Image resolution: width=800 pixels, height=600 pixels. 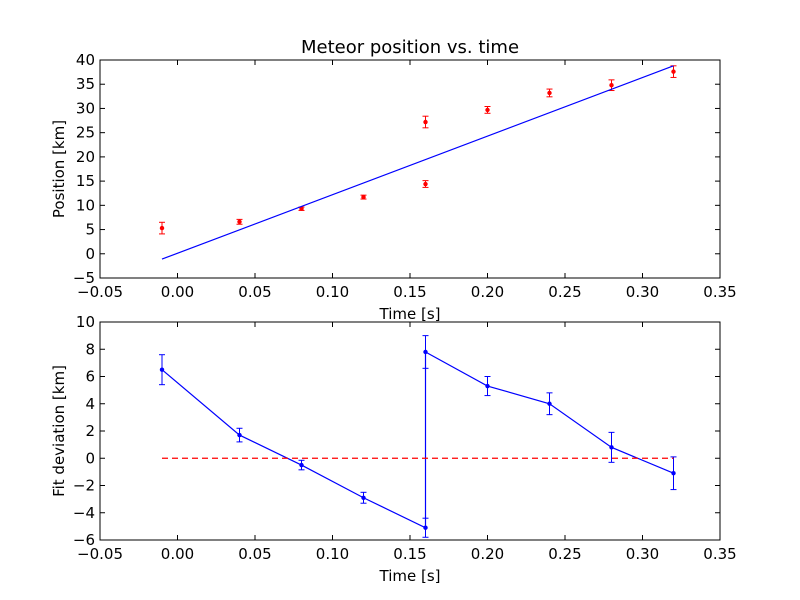 What do you see at coordinates (90, 377) in the screenshot?
I see `y-tick-label: 6` at bounding box center [90, 377].